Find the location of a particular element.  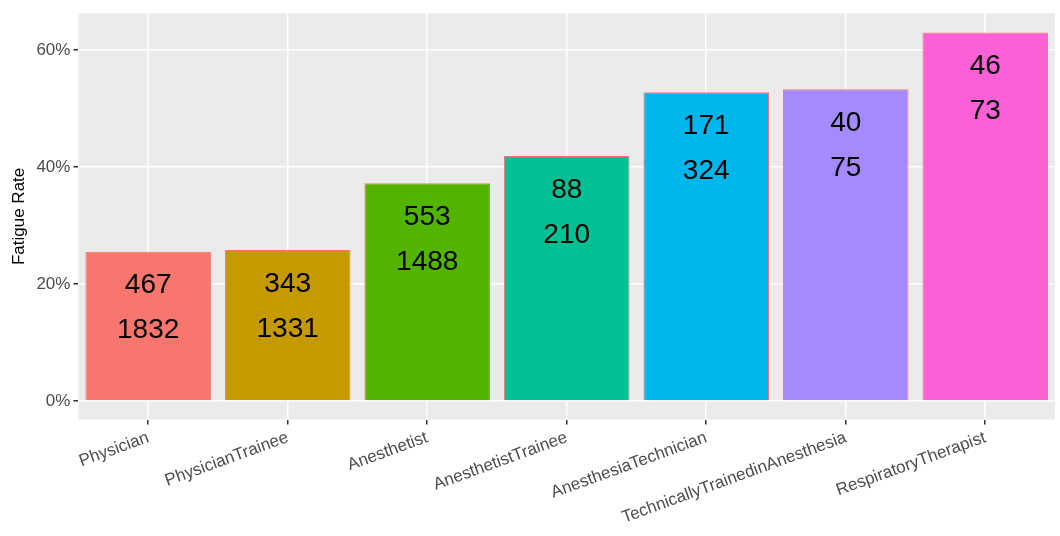

annotation: 88 210 is located at coordinates (567, 210).